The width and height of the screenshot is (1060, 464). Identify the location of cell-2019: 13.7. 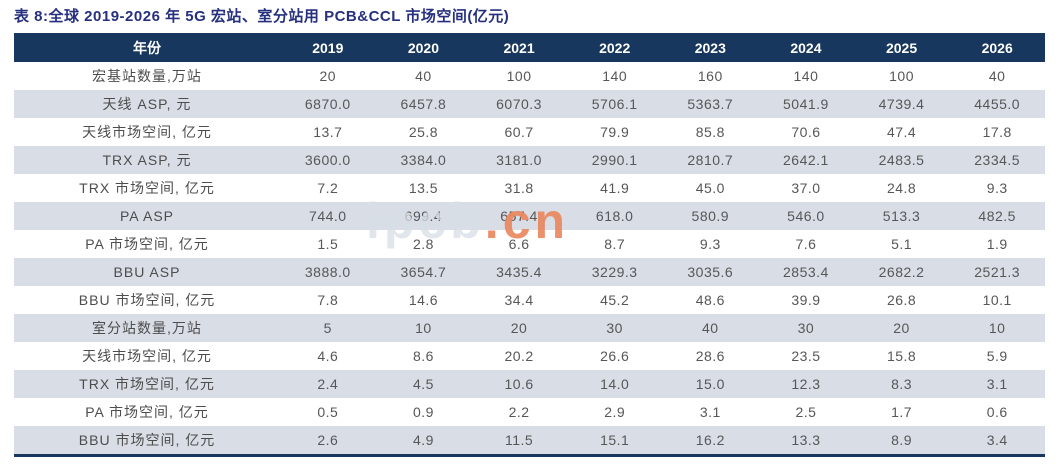
(328, 132).